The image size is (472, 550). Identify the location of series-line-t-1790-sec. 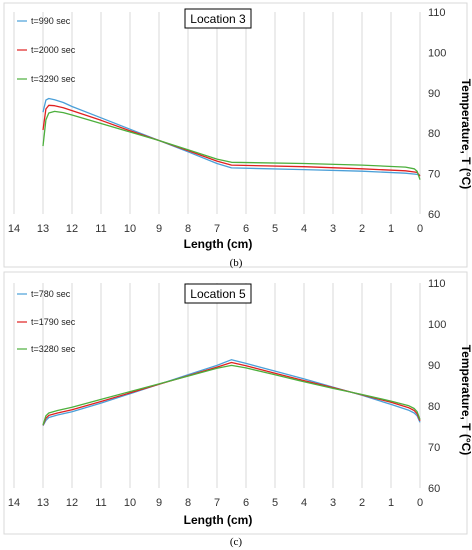
(231, 393).